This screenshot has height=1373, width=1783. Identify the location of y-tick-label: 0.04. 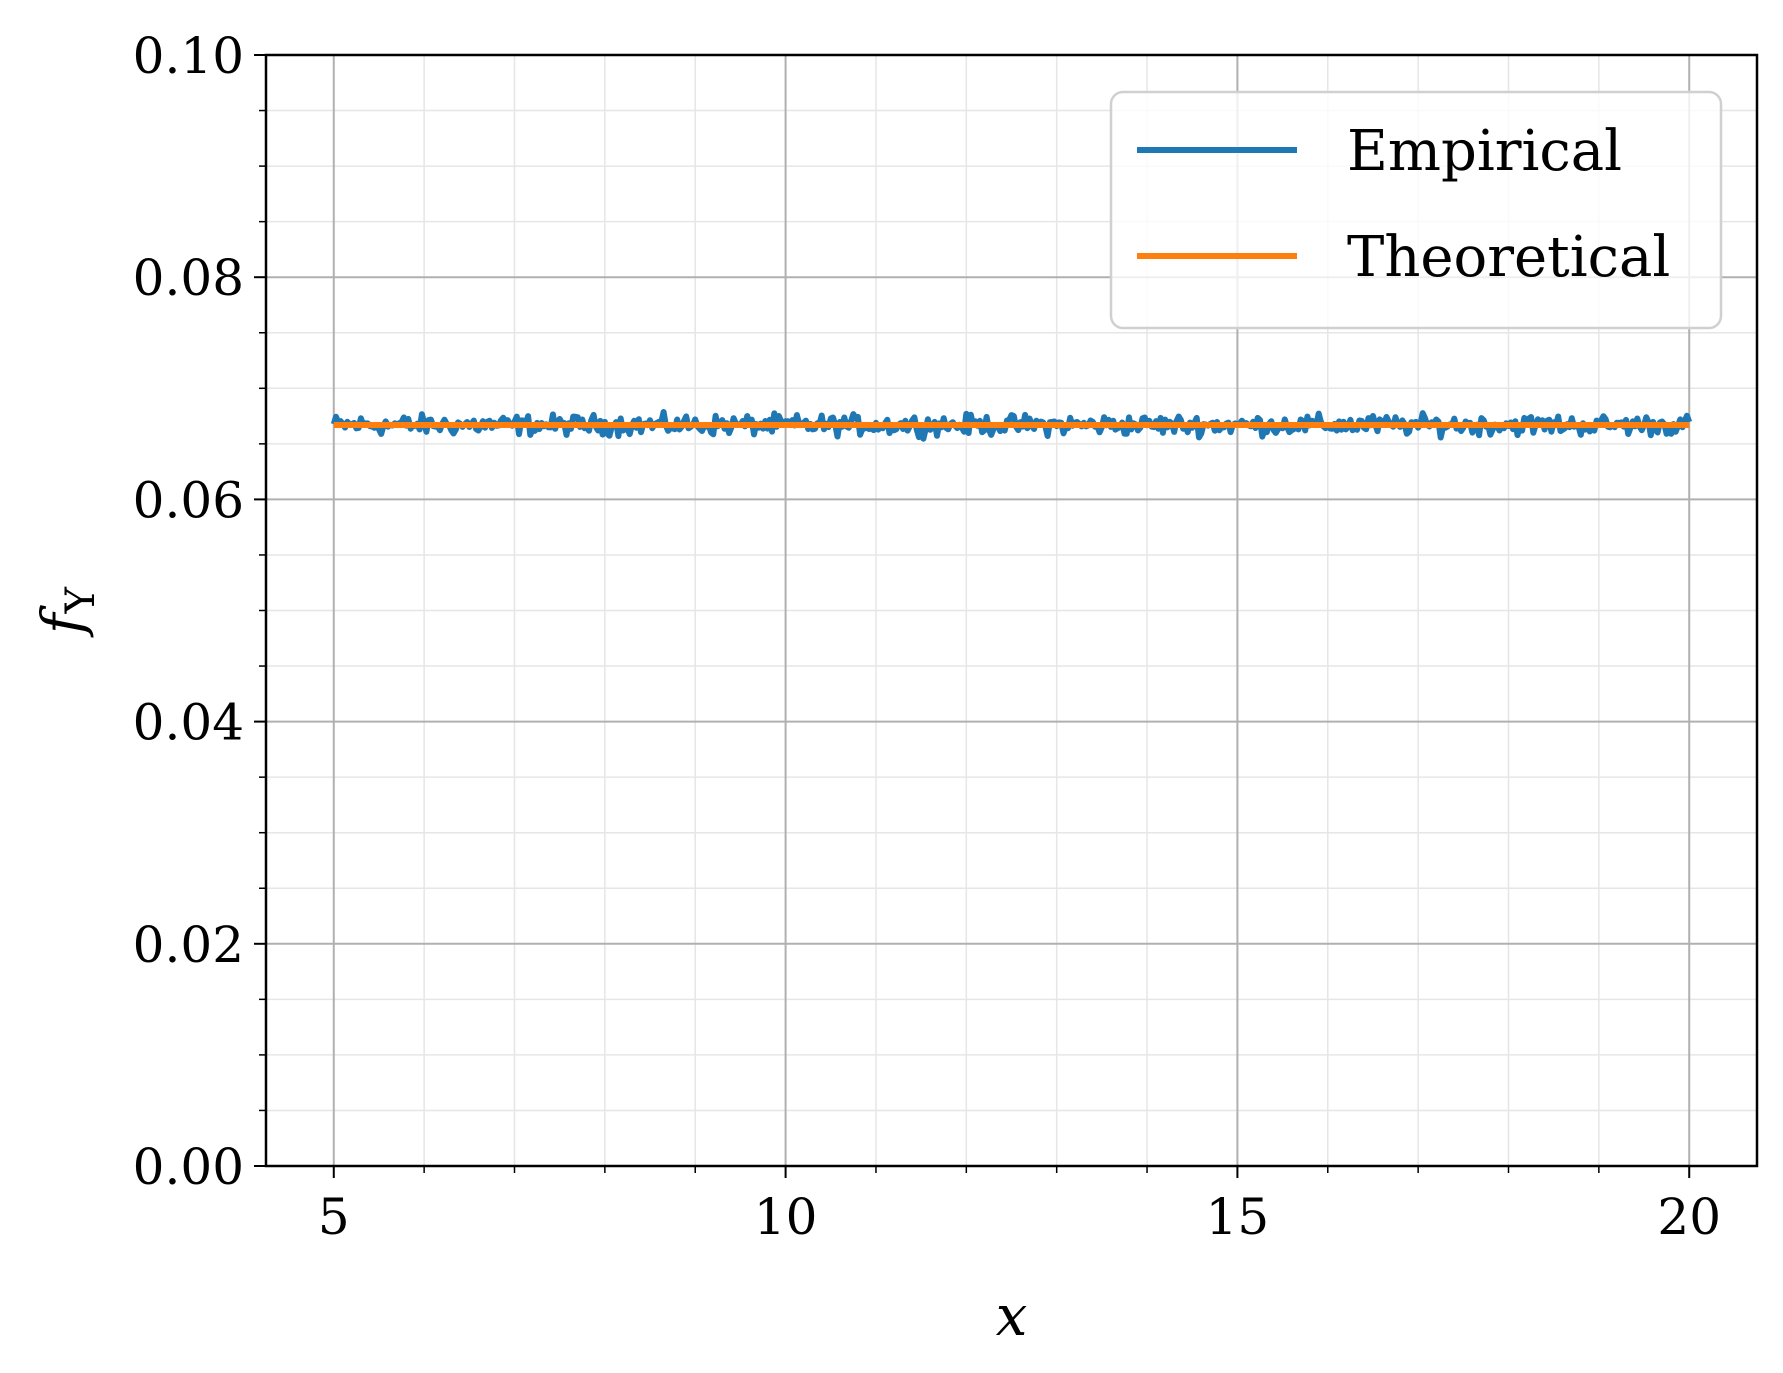
(188, 723).